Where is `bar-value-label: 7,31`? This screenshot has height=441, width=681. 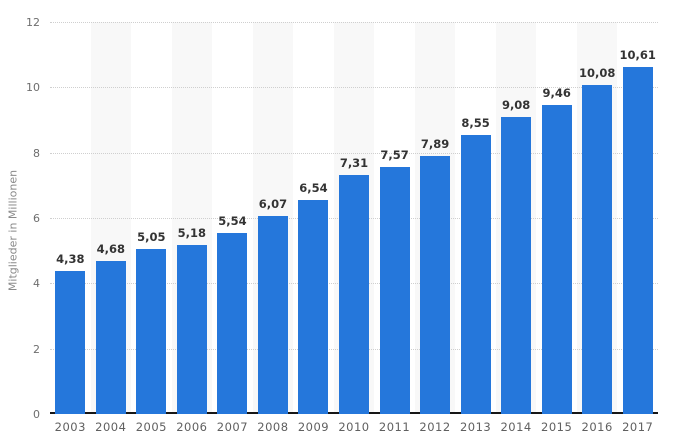
bar-value-label: 7,31 is located at coordinates (354, 163).